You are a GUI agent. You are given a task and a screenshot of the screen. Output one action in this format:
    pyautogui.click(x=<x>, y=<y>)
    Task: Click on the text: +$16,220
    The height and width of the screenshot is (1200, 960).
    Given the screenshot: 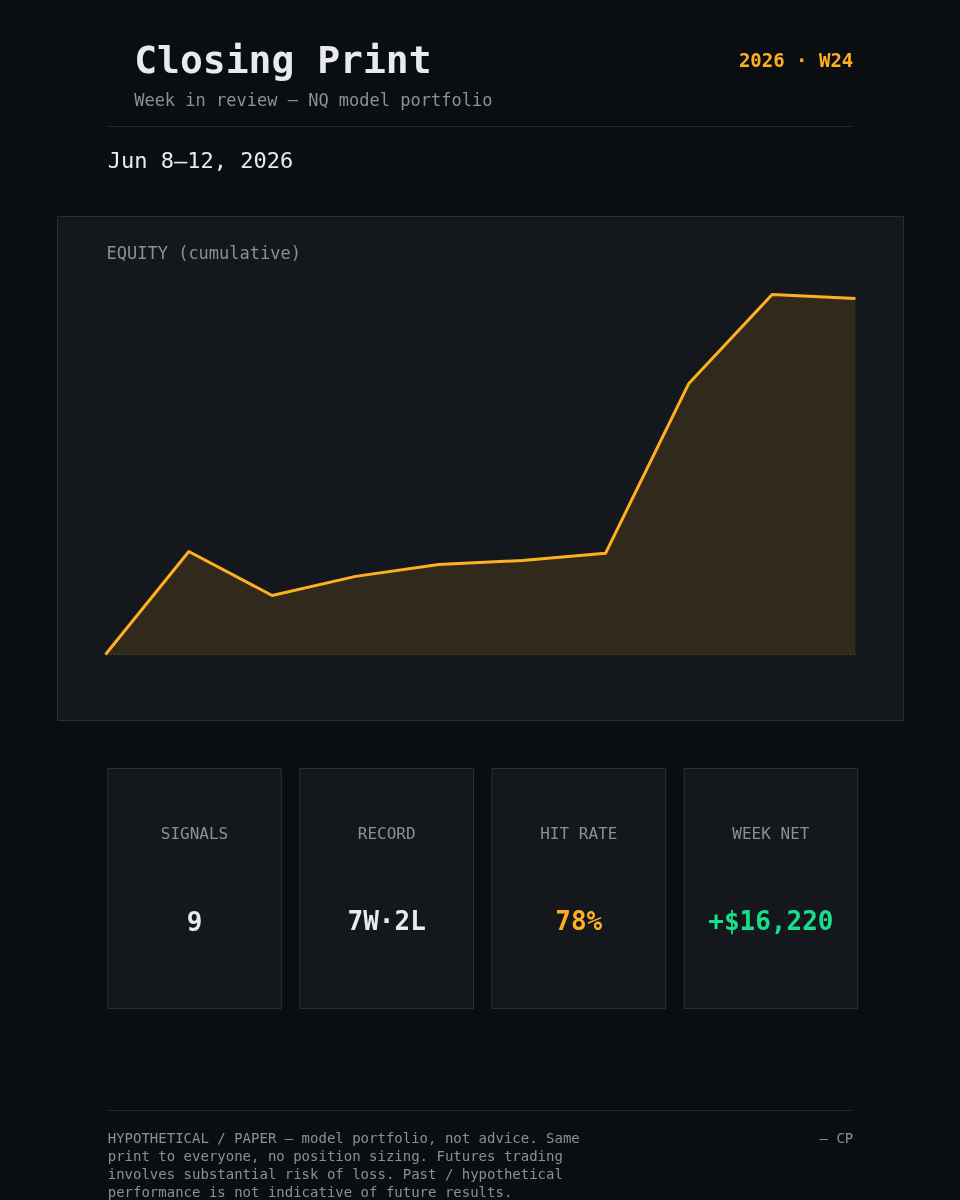 What is the action you would take?
    pyautogui.click(x=771, y=920)
    